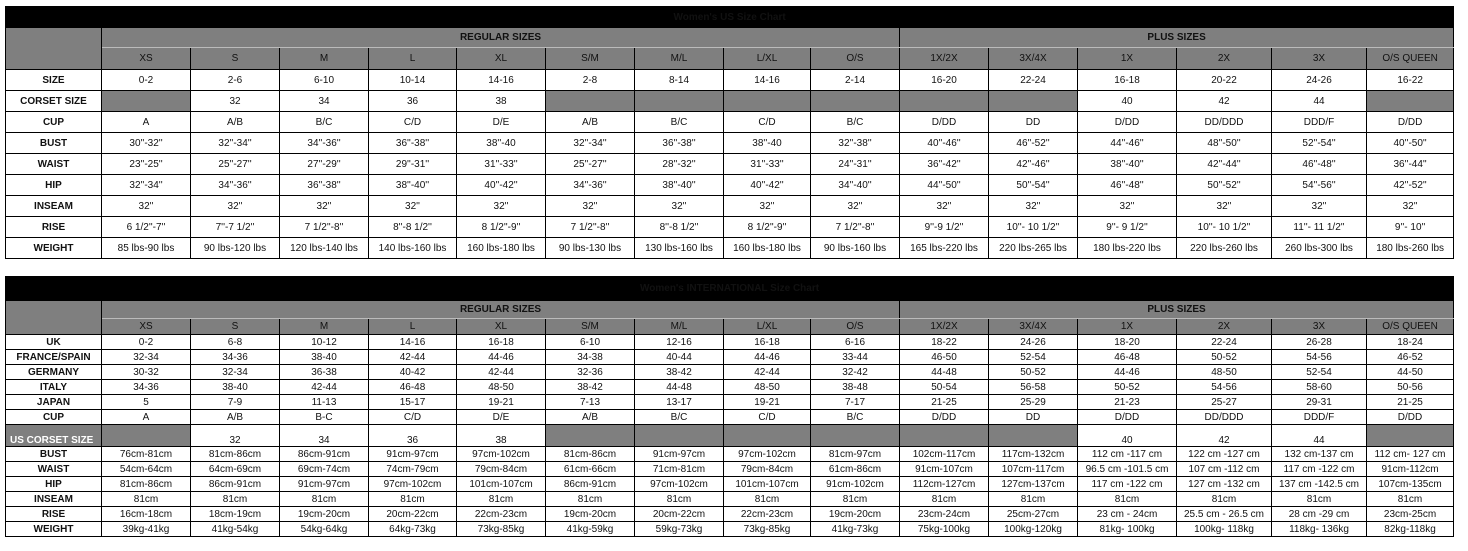  I want to click on table-cell: 32''-34'', so click(235, 143).